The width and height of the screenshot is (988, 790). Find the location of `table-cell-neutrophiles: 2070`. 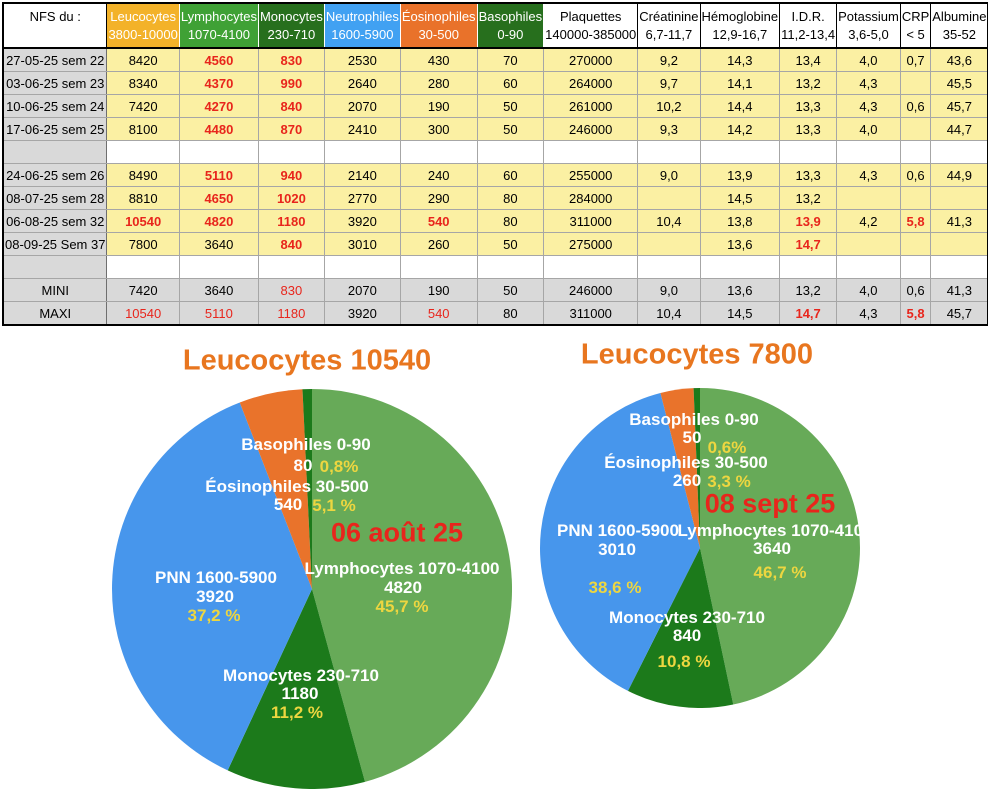

table-cell-neutrophiles: 2070 is located at coordinates (362, 290).